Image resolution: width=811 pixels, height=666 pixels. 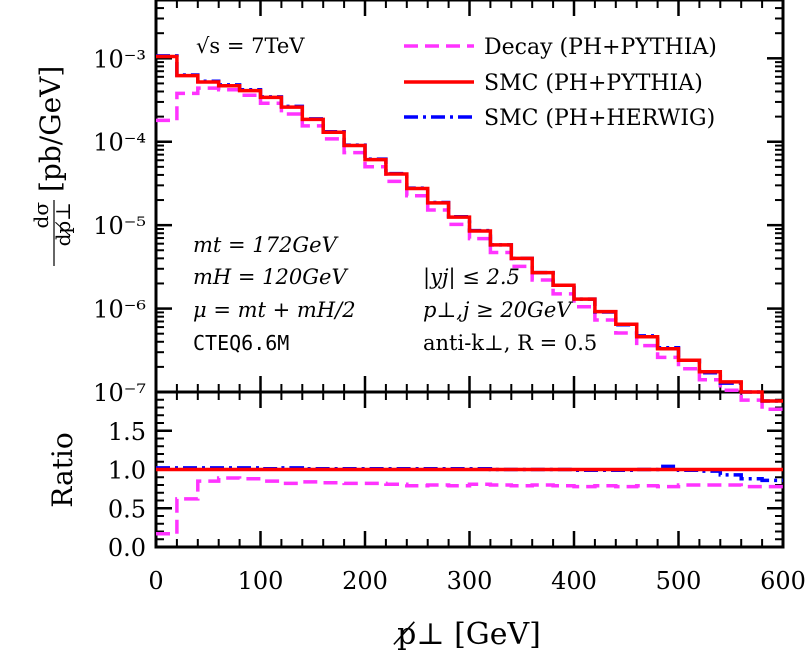 I want to click on annotation-jet-algo: anti-k⊥, R = 0.5, so click(x=510, y=343).